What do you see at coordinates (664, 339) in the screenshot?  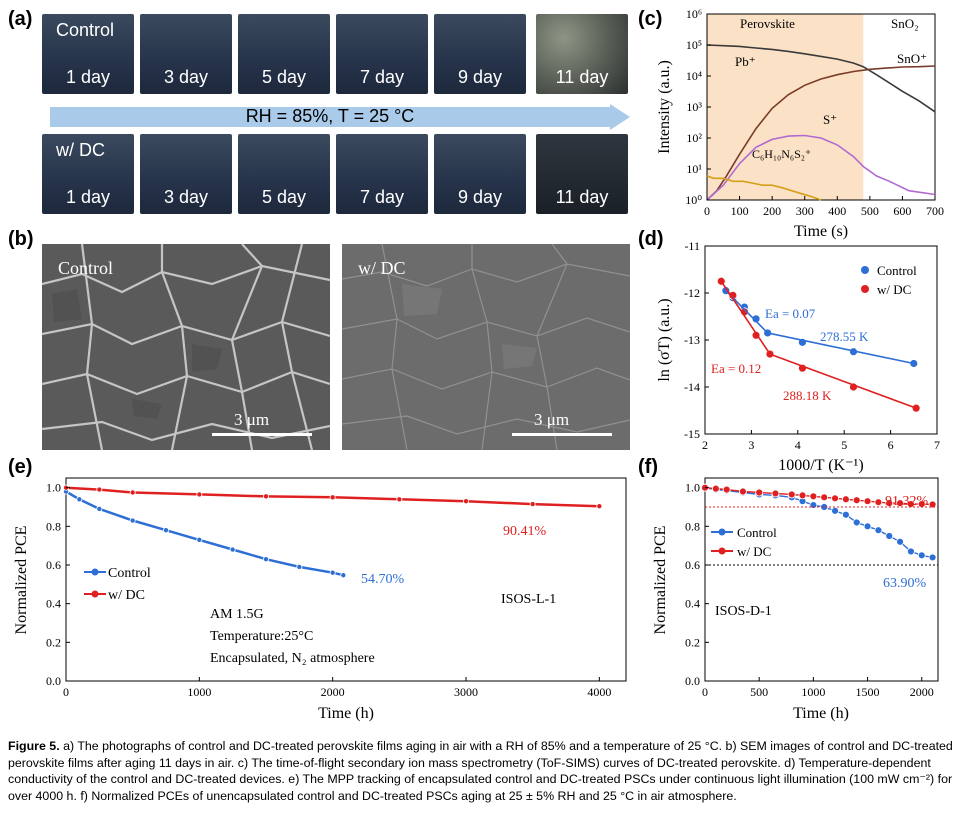 I see `y-axis-label: ln (σT) (a.u.)` at bounding box center [664, 339].